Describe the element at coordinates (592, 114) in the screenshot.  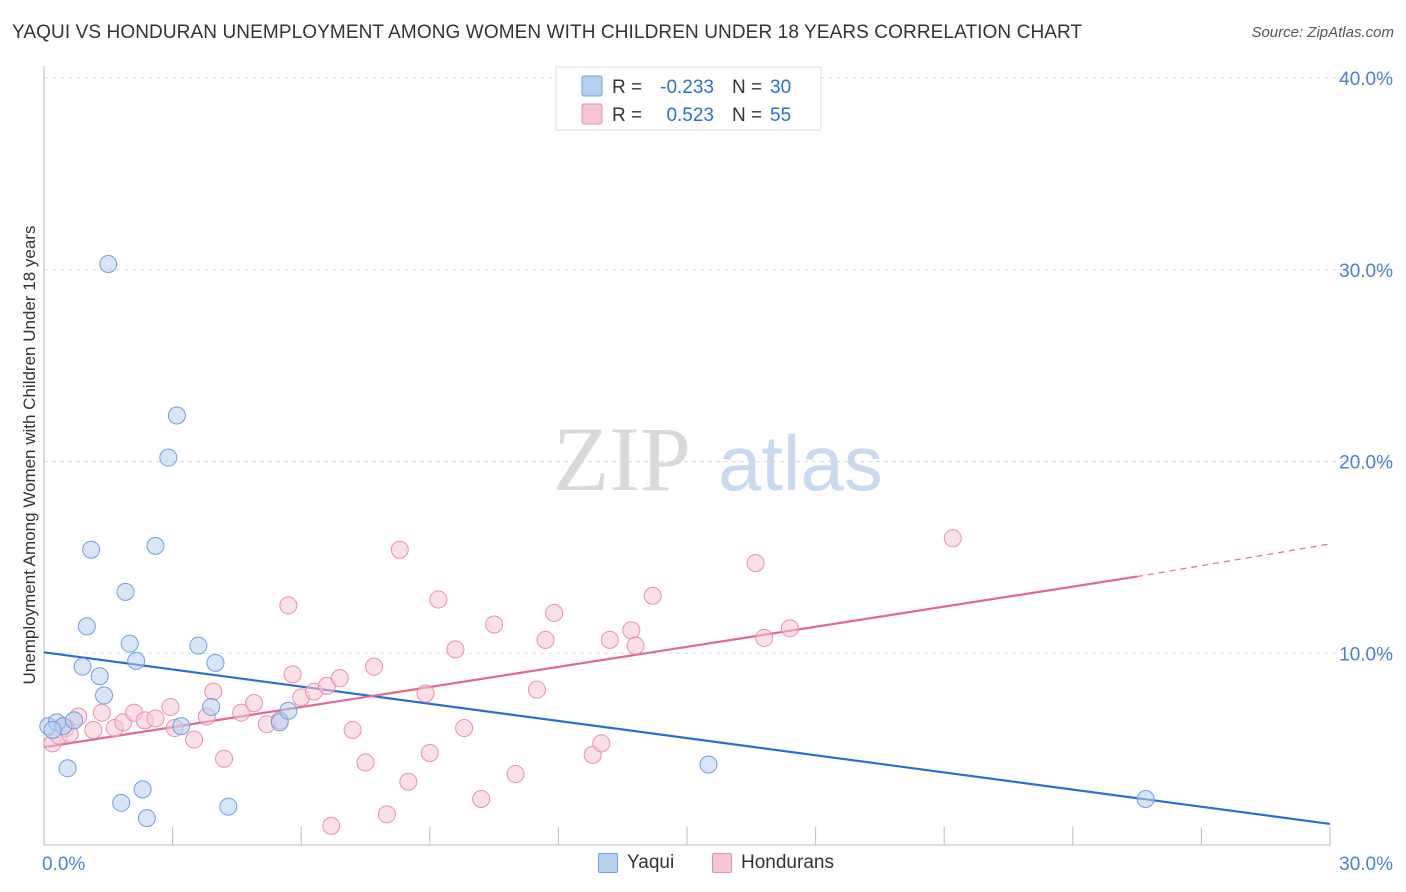
I see `legend-swatch-hondurans` at that location.